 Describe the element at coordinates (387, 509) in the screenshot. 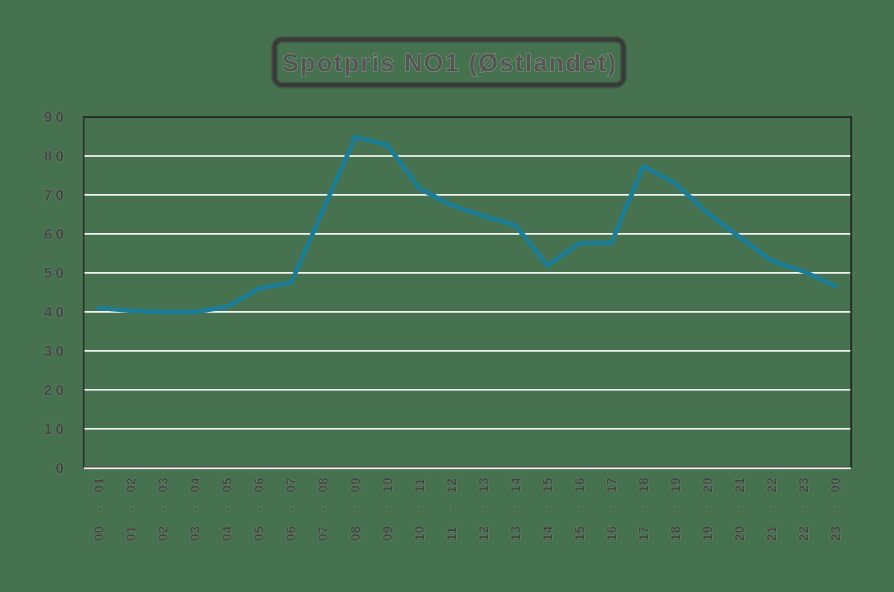

I see `svg-text: 09 - 10` at that location.